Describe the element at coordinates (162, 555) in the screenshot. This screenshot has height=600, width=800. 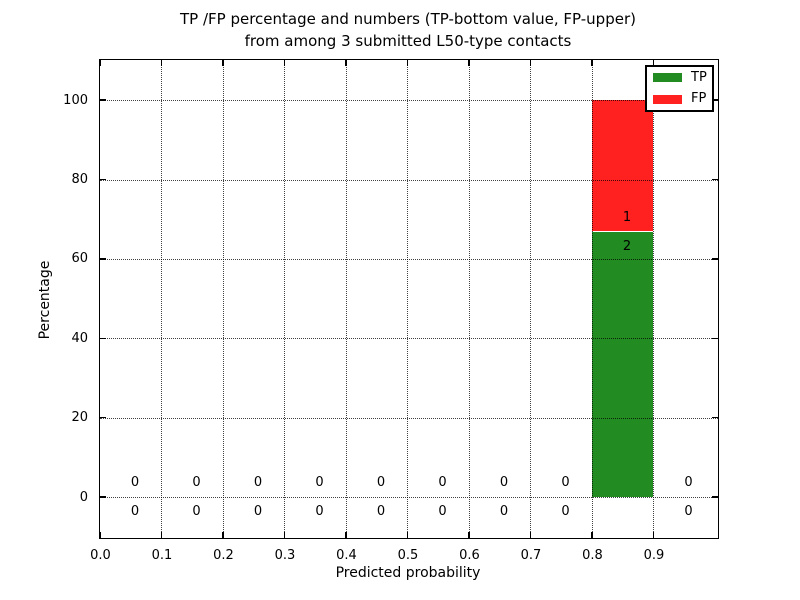
I see `x-tick-label: 0.1` at that location.